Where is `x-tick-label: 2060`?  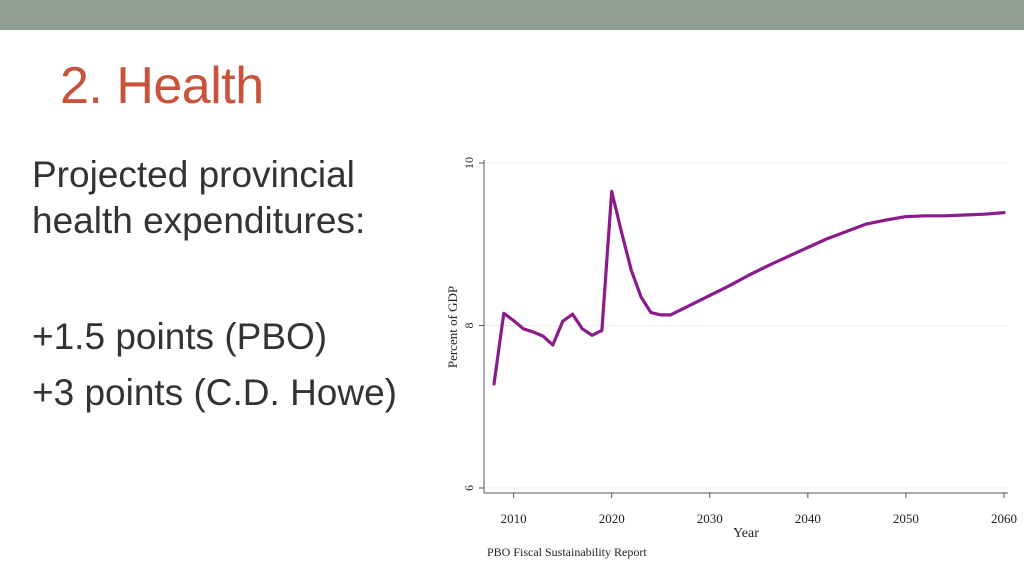 x-tick-label: 2060 is located at coordinates (1004, 518).